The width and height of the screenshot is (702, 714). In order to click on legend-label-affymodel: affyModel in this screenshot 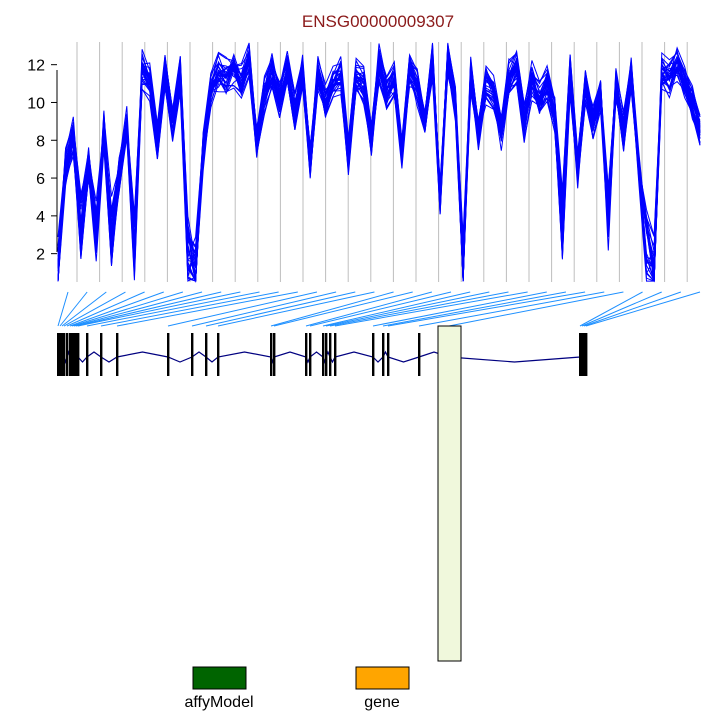, I will do `click(218, 702)`.